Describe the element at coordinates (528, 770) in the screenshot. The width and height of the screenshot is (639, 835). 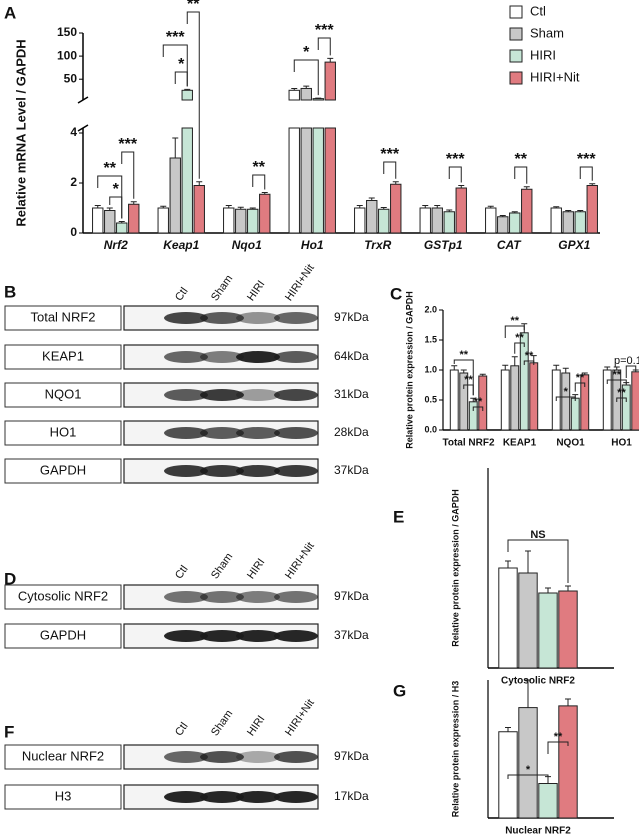
I see `significance-label: *` at that location.